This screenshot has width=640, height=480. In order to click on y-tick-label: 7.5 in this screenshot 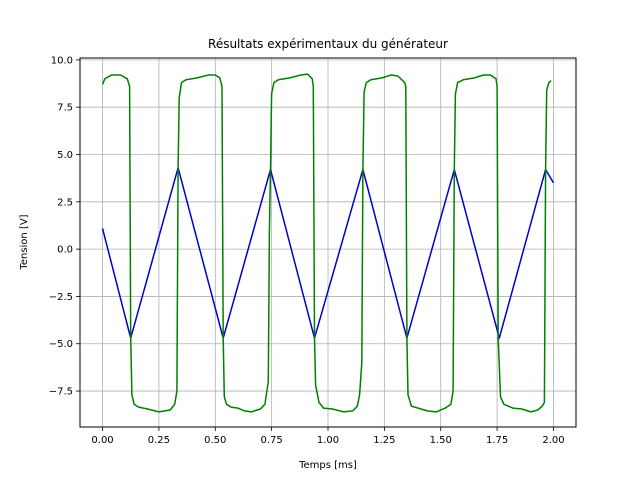, I will do `click(65, 108)`.